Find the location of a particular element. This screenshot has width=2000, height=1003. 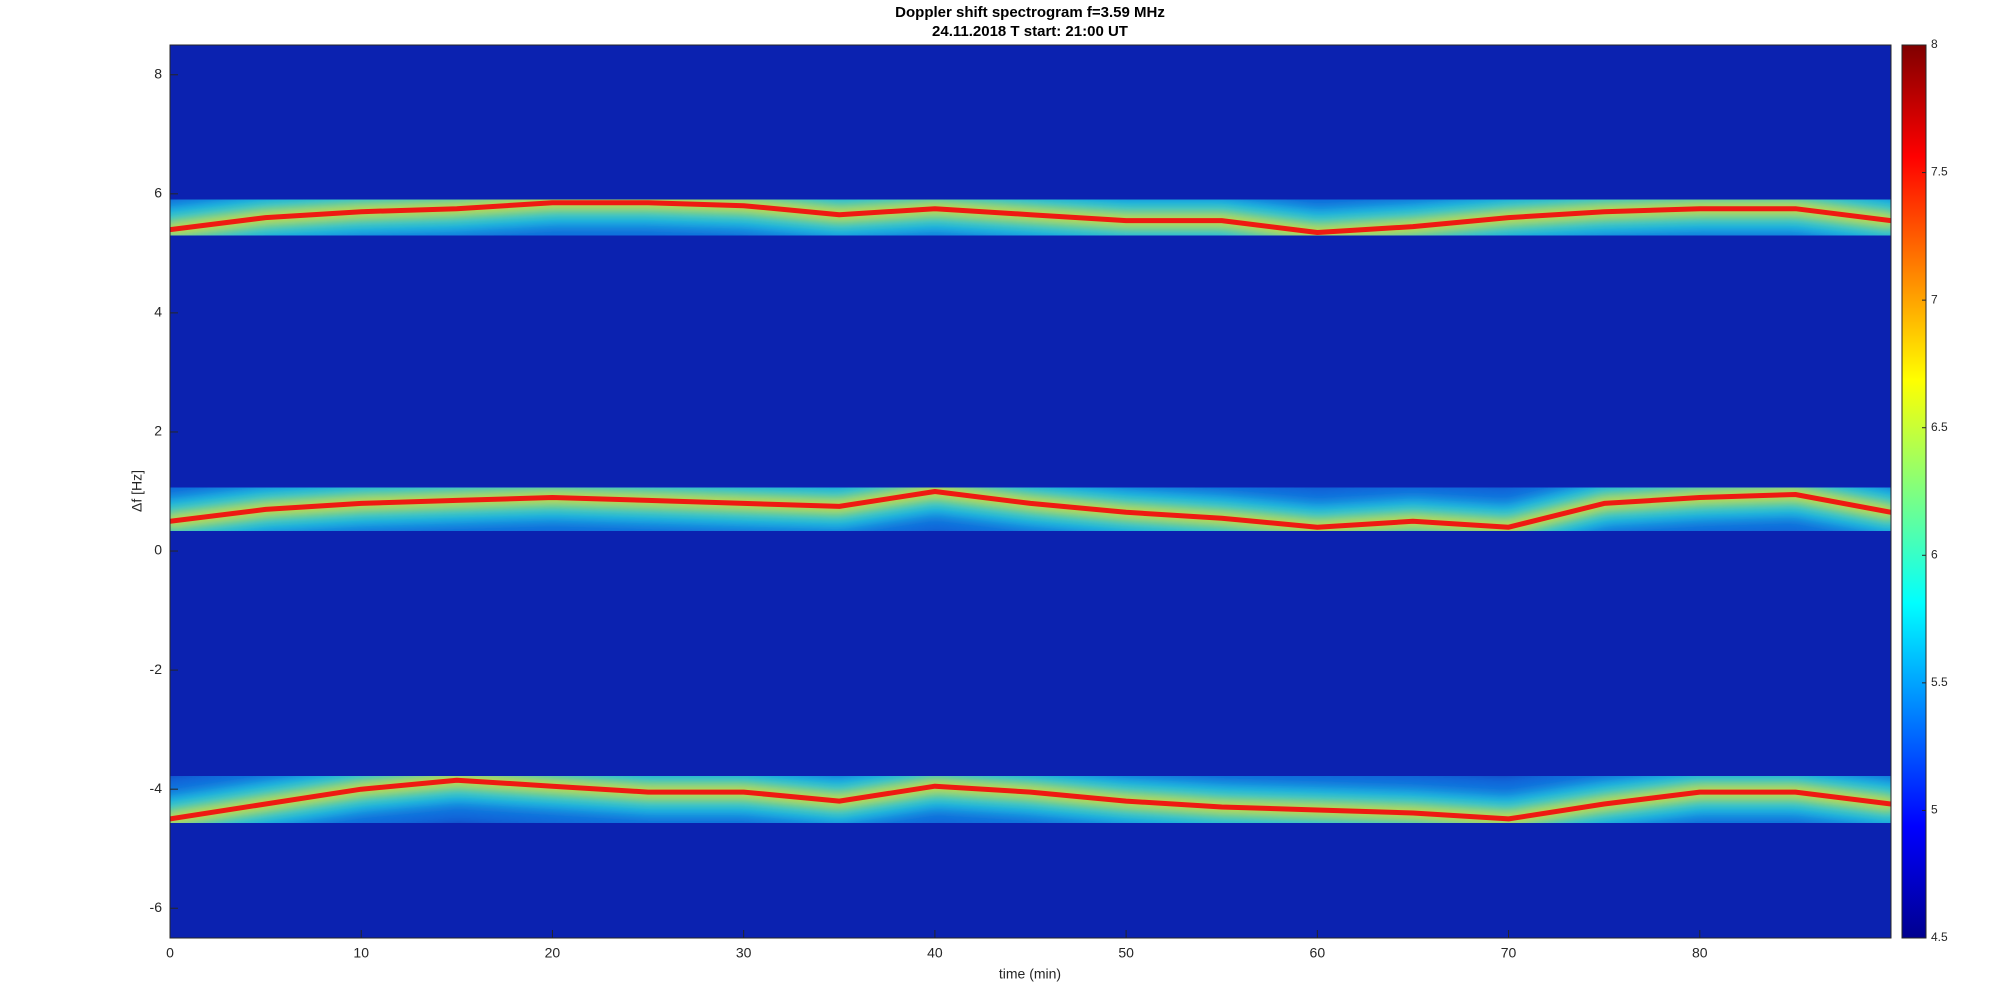

x-tick-label: 60 is located at coordinates (1318, 953).